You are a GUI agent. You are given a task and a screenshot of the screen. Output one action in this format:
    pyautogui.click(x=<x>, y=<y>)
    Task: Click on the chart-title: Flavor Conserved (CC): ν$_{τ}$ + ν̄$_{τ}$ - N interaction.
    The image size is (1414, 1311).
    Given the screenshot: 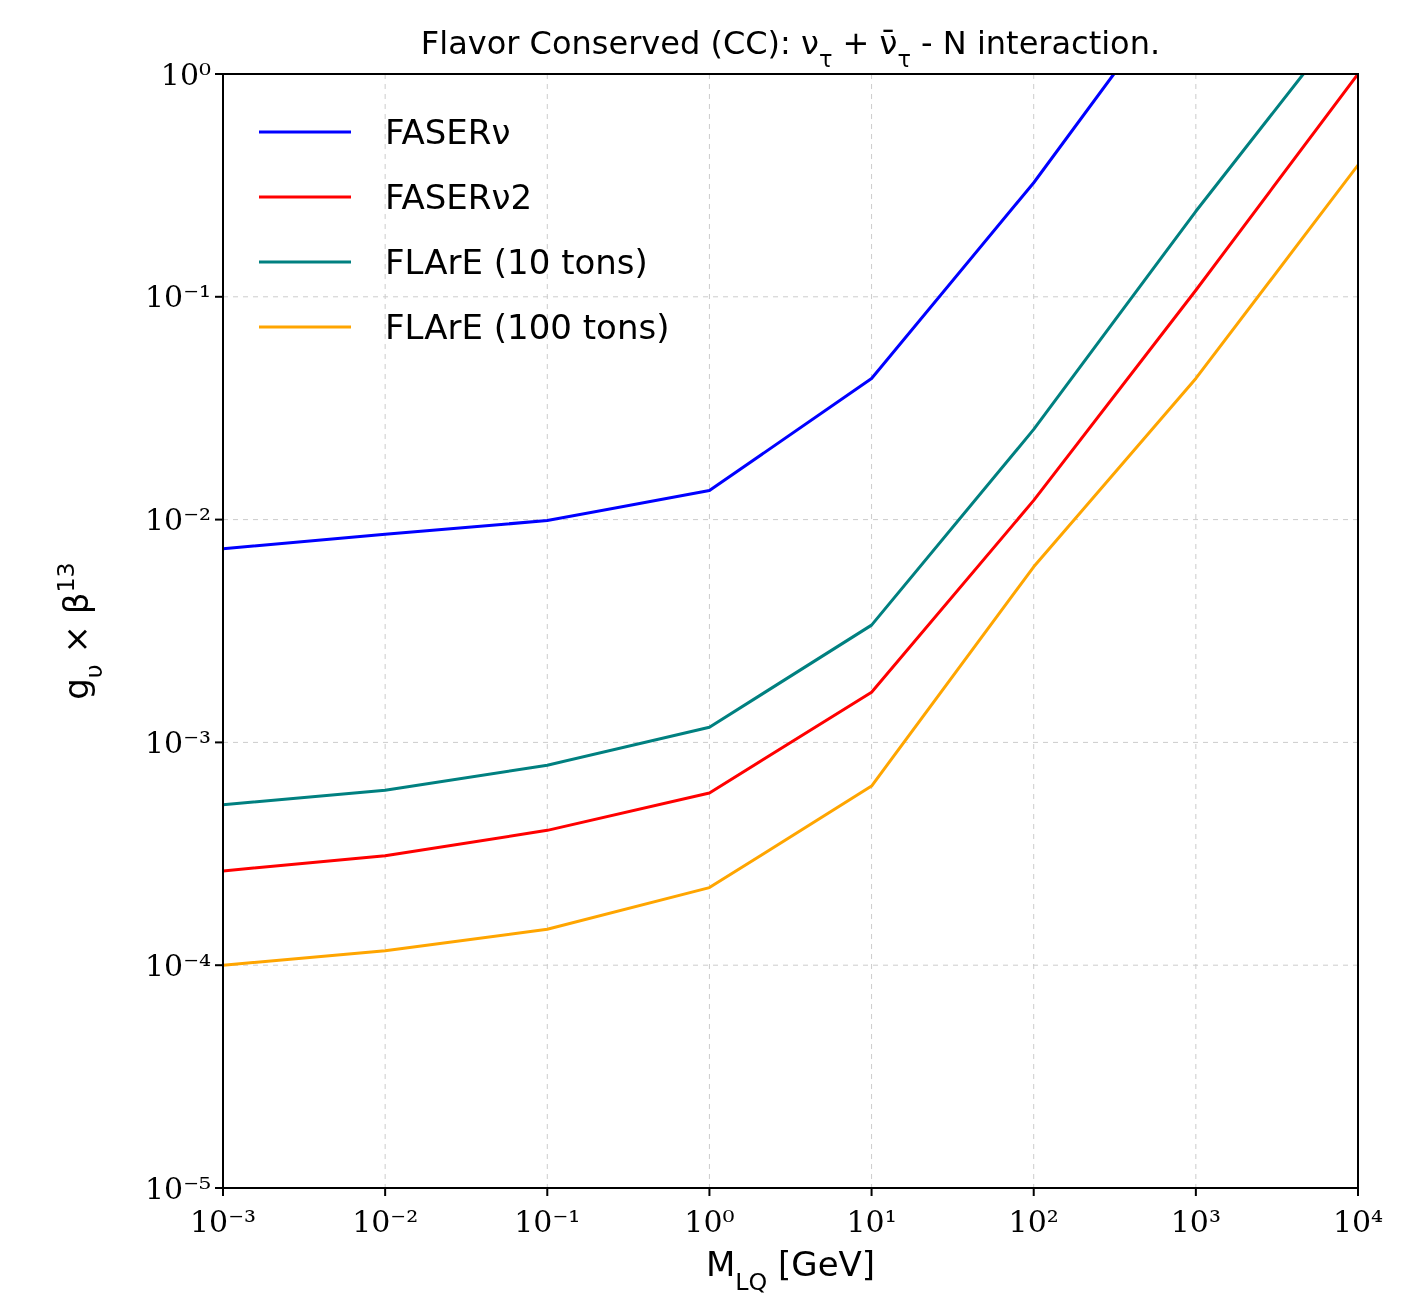 What is the action you would take?
    pyautogui.click(x=790, y=48)
    